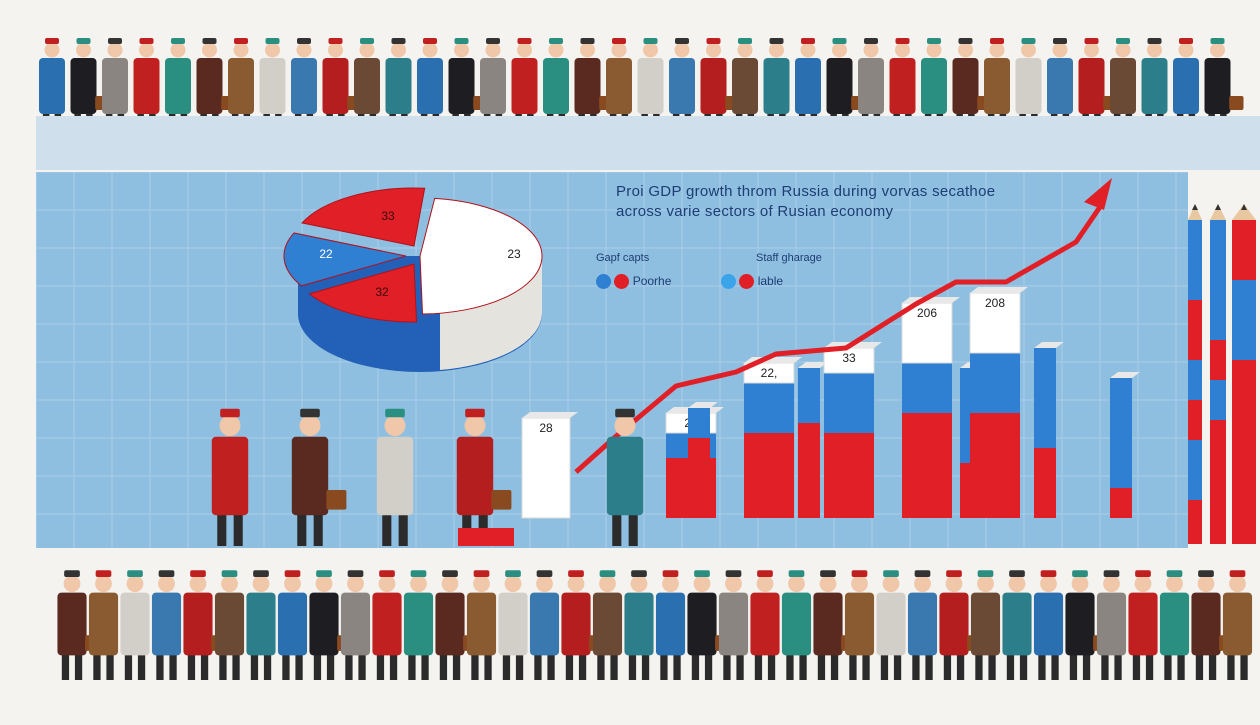 The image size is (1260, 725). I want to click on bar: 208, so click(998, 402).